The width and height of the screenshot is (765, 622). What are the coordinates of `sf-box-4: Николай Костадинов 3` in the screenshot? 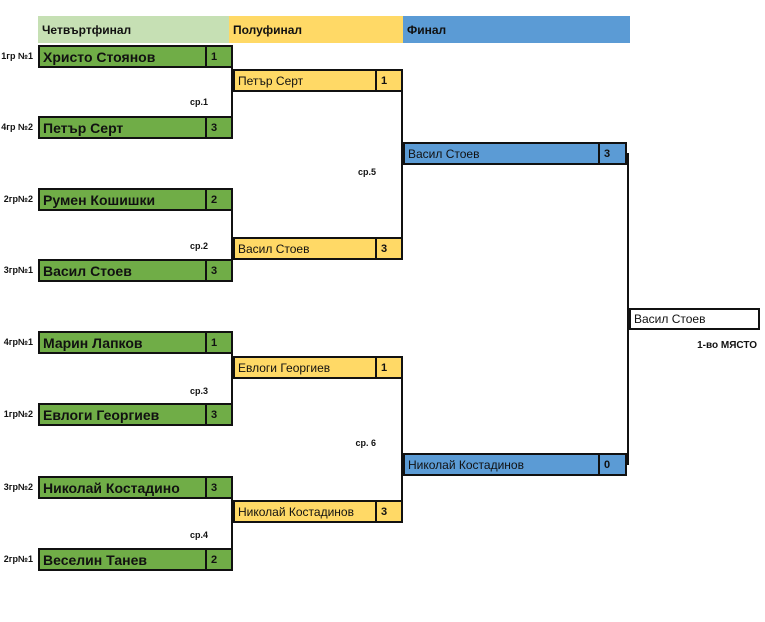 It's located at (318, 511).